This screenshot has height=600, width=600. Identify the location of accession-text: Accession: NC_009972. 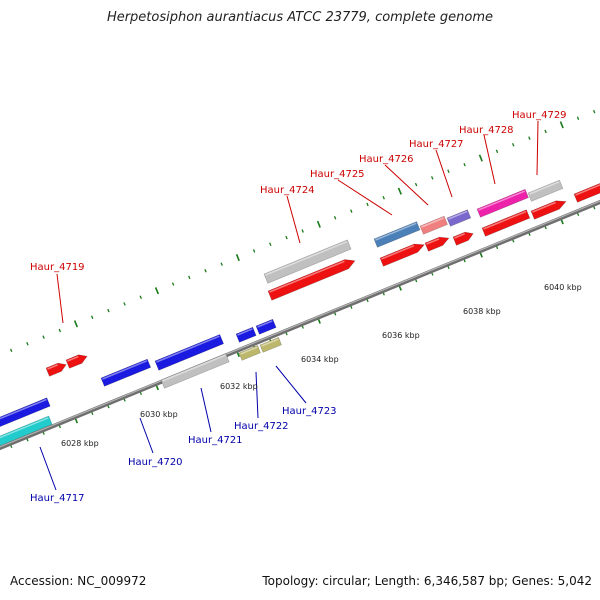
(78, 581).